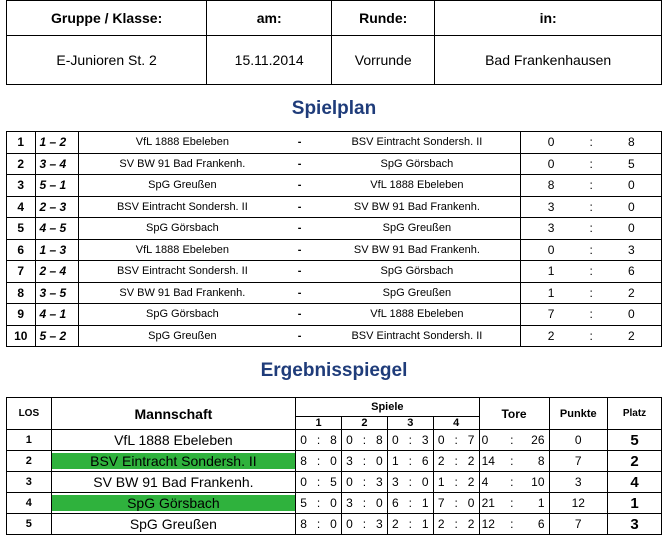  Describe the element at coordinates (440, 503) in the screenshot. I see `game-goals-for: 7` at that location.